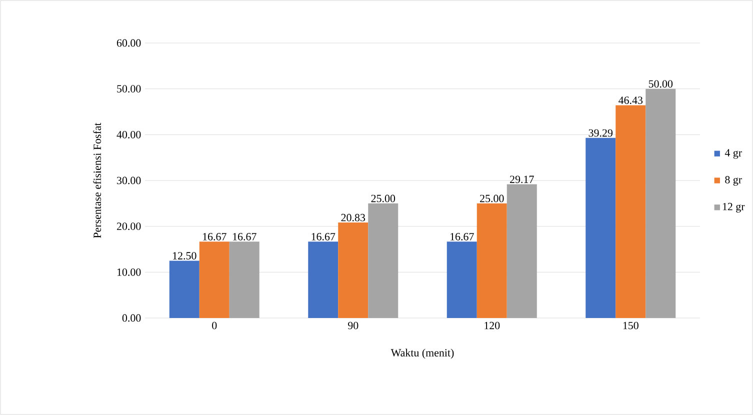  Describe the element at coordinates (733, 154) in the screenshot. I see `legend-label: 4 gr` at that location.